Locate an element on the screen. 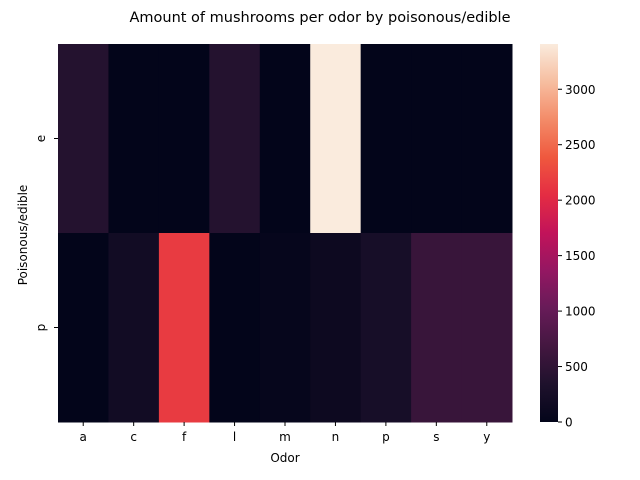 The width and height of the screenshot is (640, 480). x-tick-label: f is located at coordinates (184, 437).